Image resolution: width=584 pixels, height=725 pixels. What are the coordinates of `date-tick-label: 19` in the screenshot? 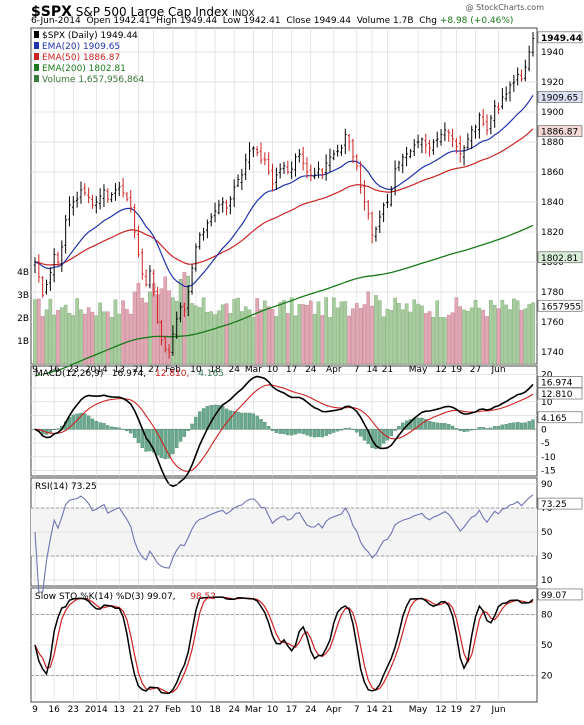 It's located at (457, 710).